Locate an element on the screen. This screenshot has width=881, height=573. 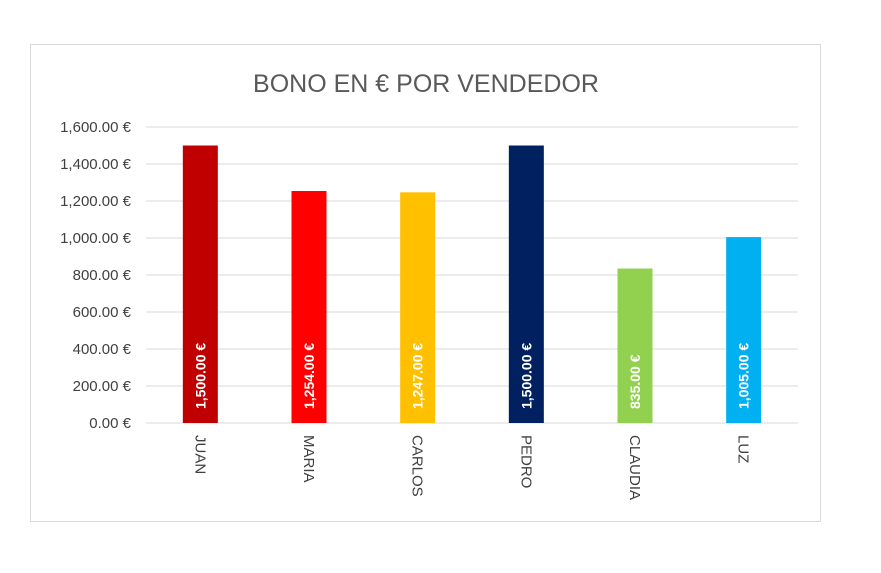
data-label: 1,247.00 € is located at coordinates (418, 376).